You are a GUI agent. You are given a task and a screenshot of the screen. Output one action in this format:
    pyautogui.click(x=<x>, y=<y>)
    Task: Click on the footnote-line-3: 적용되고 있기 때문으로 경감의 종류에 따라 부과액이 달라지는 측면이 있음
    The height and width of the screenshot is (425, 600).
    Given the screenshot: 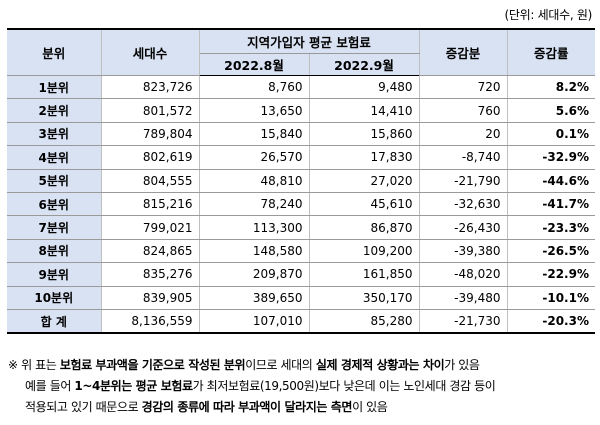 What is the action you would take?
    pyautogui.click(x=301, y=407)
    